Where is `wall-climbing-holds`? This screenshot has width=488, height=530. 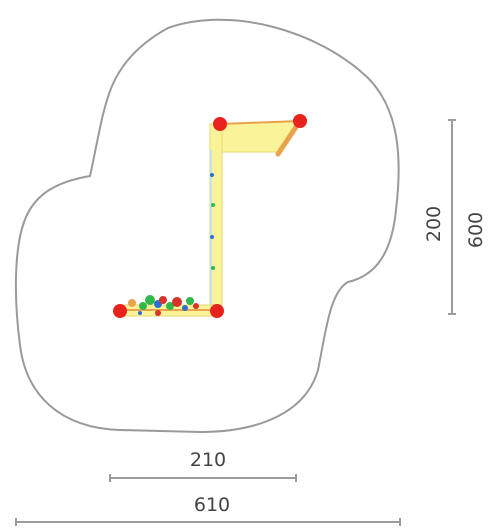 wall-climbing-holds is located at coordinates (212, 221).